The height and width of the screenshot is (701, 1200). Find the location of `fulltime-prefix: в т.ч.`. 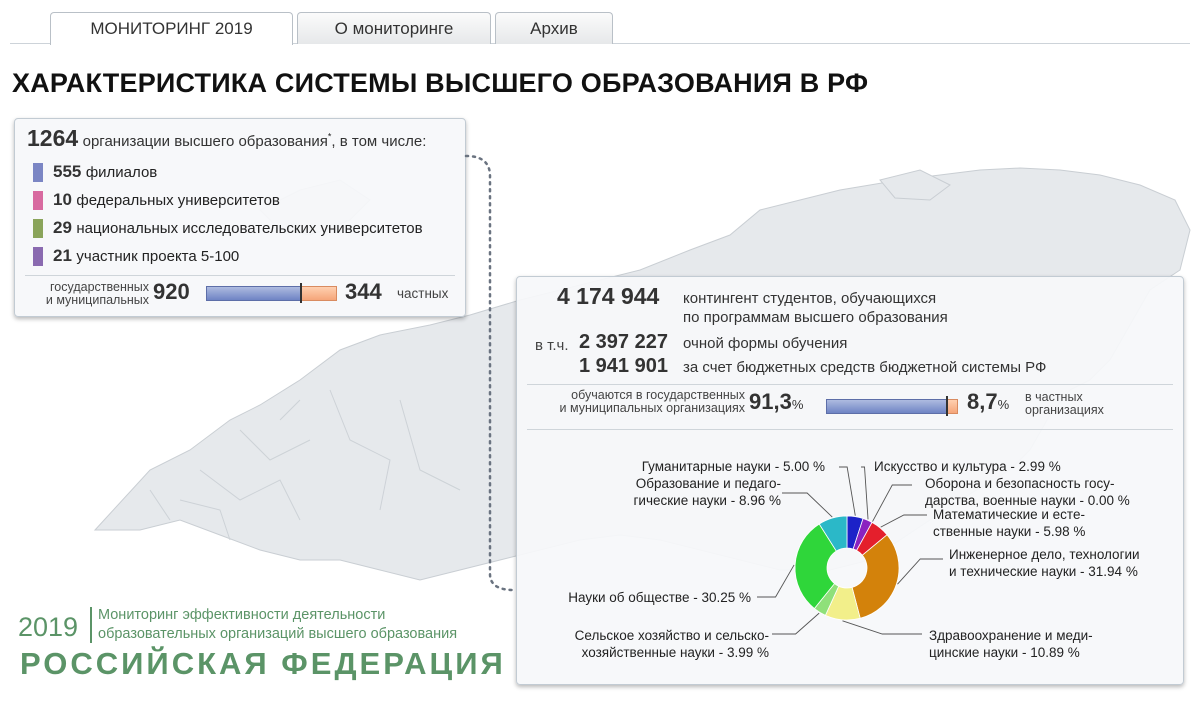

fulltime-prefix: в т.ч. is located at coordinates (552, 345).